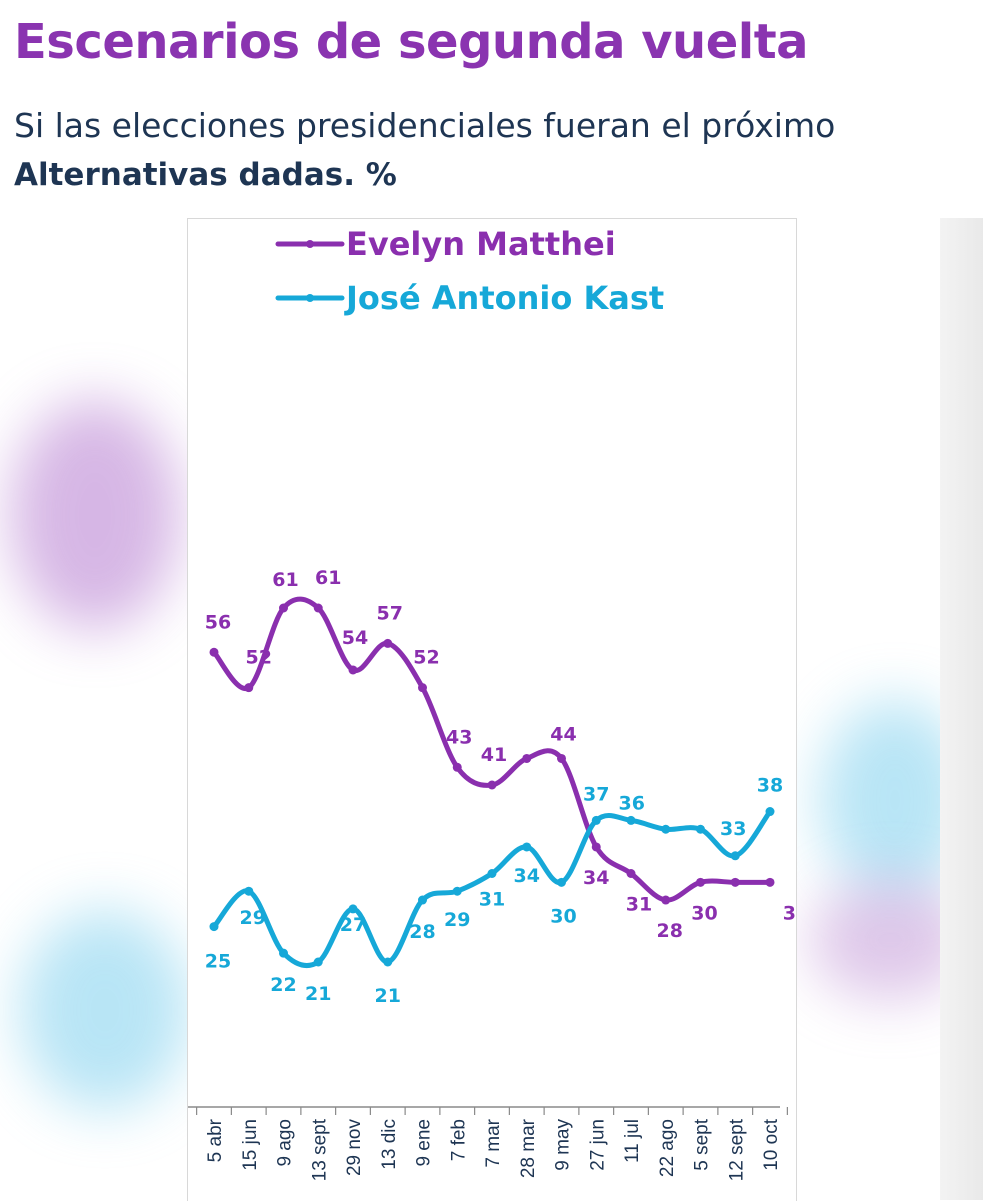  I want to click on x-tick-label: 9 may, so click(563, 1145).